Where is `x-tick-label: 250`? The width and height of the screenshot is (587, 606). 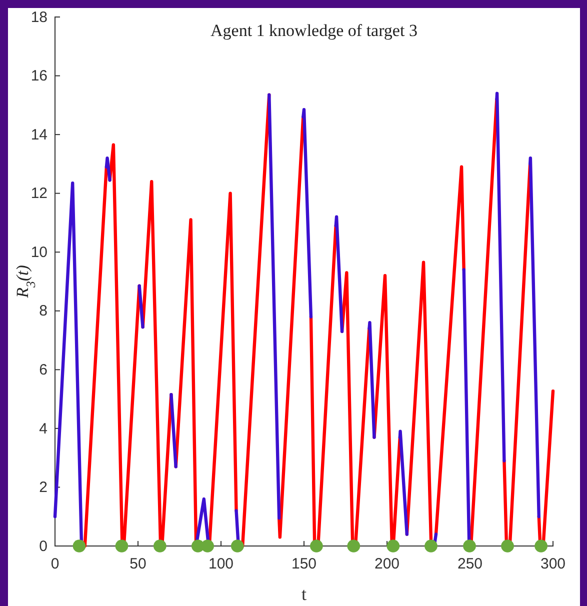 x-tick-label: 250 is located at coordinates (470, 564).